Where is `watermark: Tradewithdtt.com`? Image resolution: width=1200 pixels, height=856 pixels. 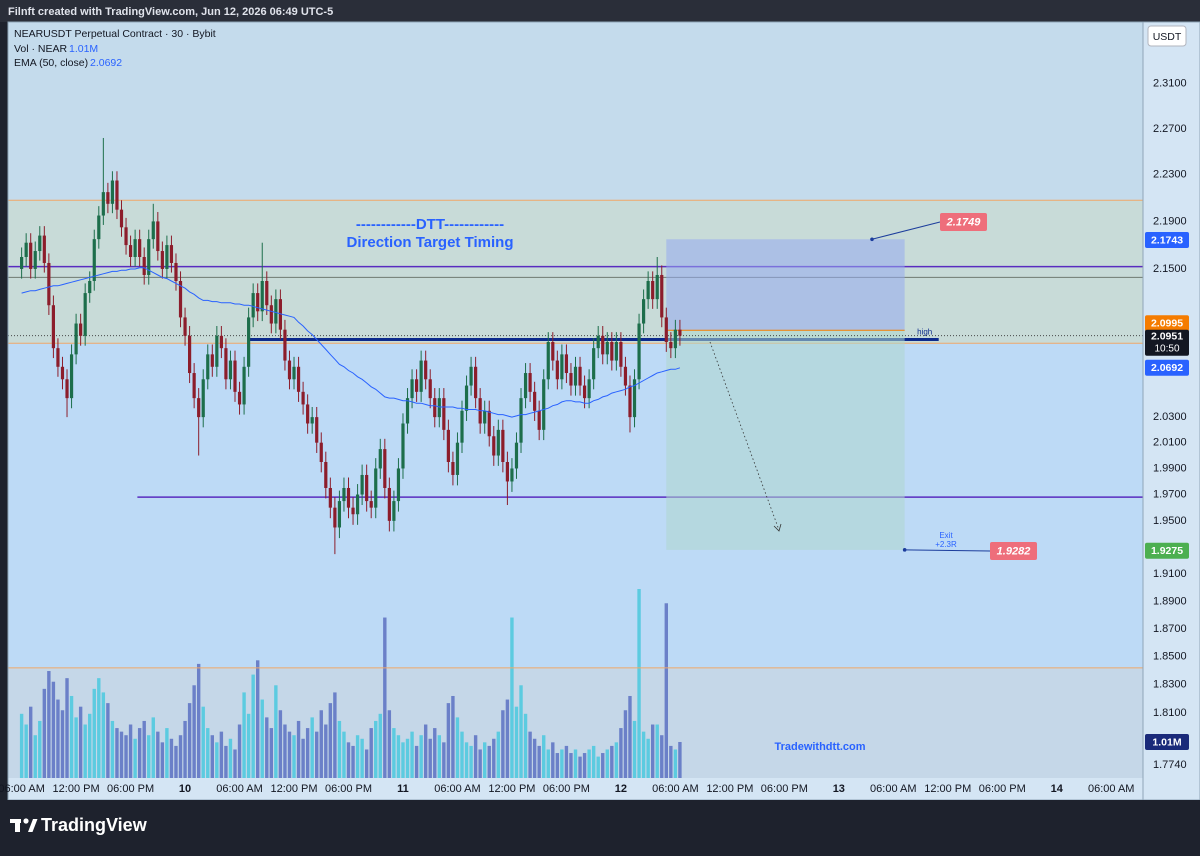 watermark: Tradewithdtt.com is located at coordinates (819, 747).